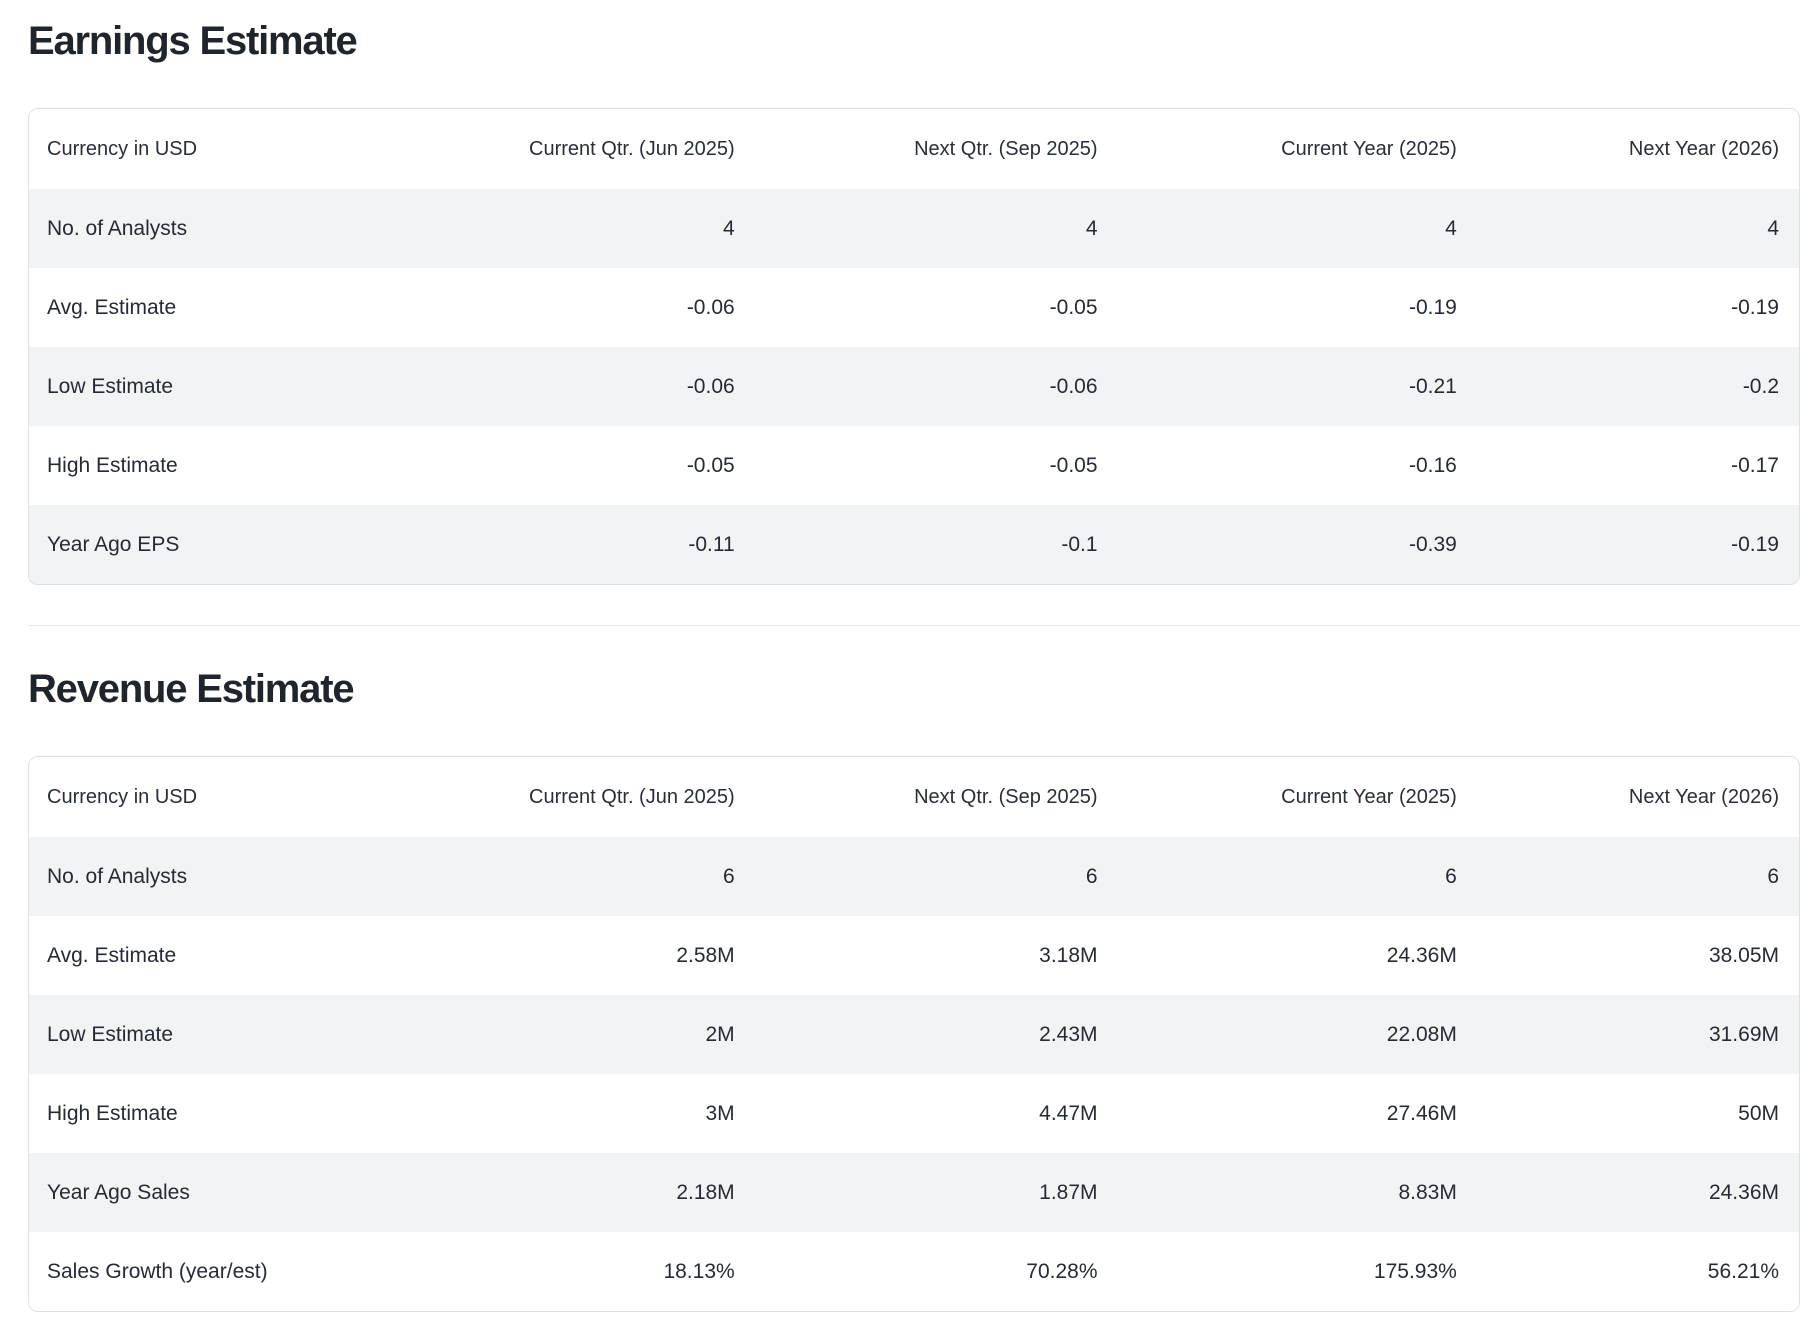 This screenshot has height=1320, width=1820. Describe the element at coordinates (1068, 955) in the screenshot. I see `row-value: 3.18M` at that location.